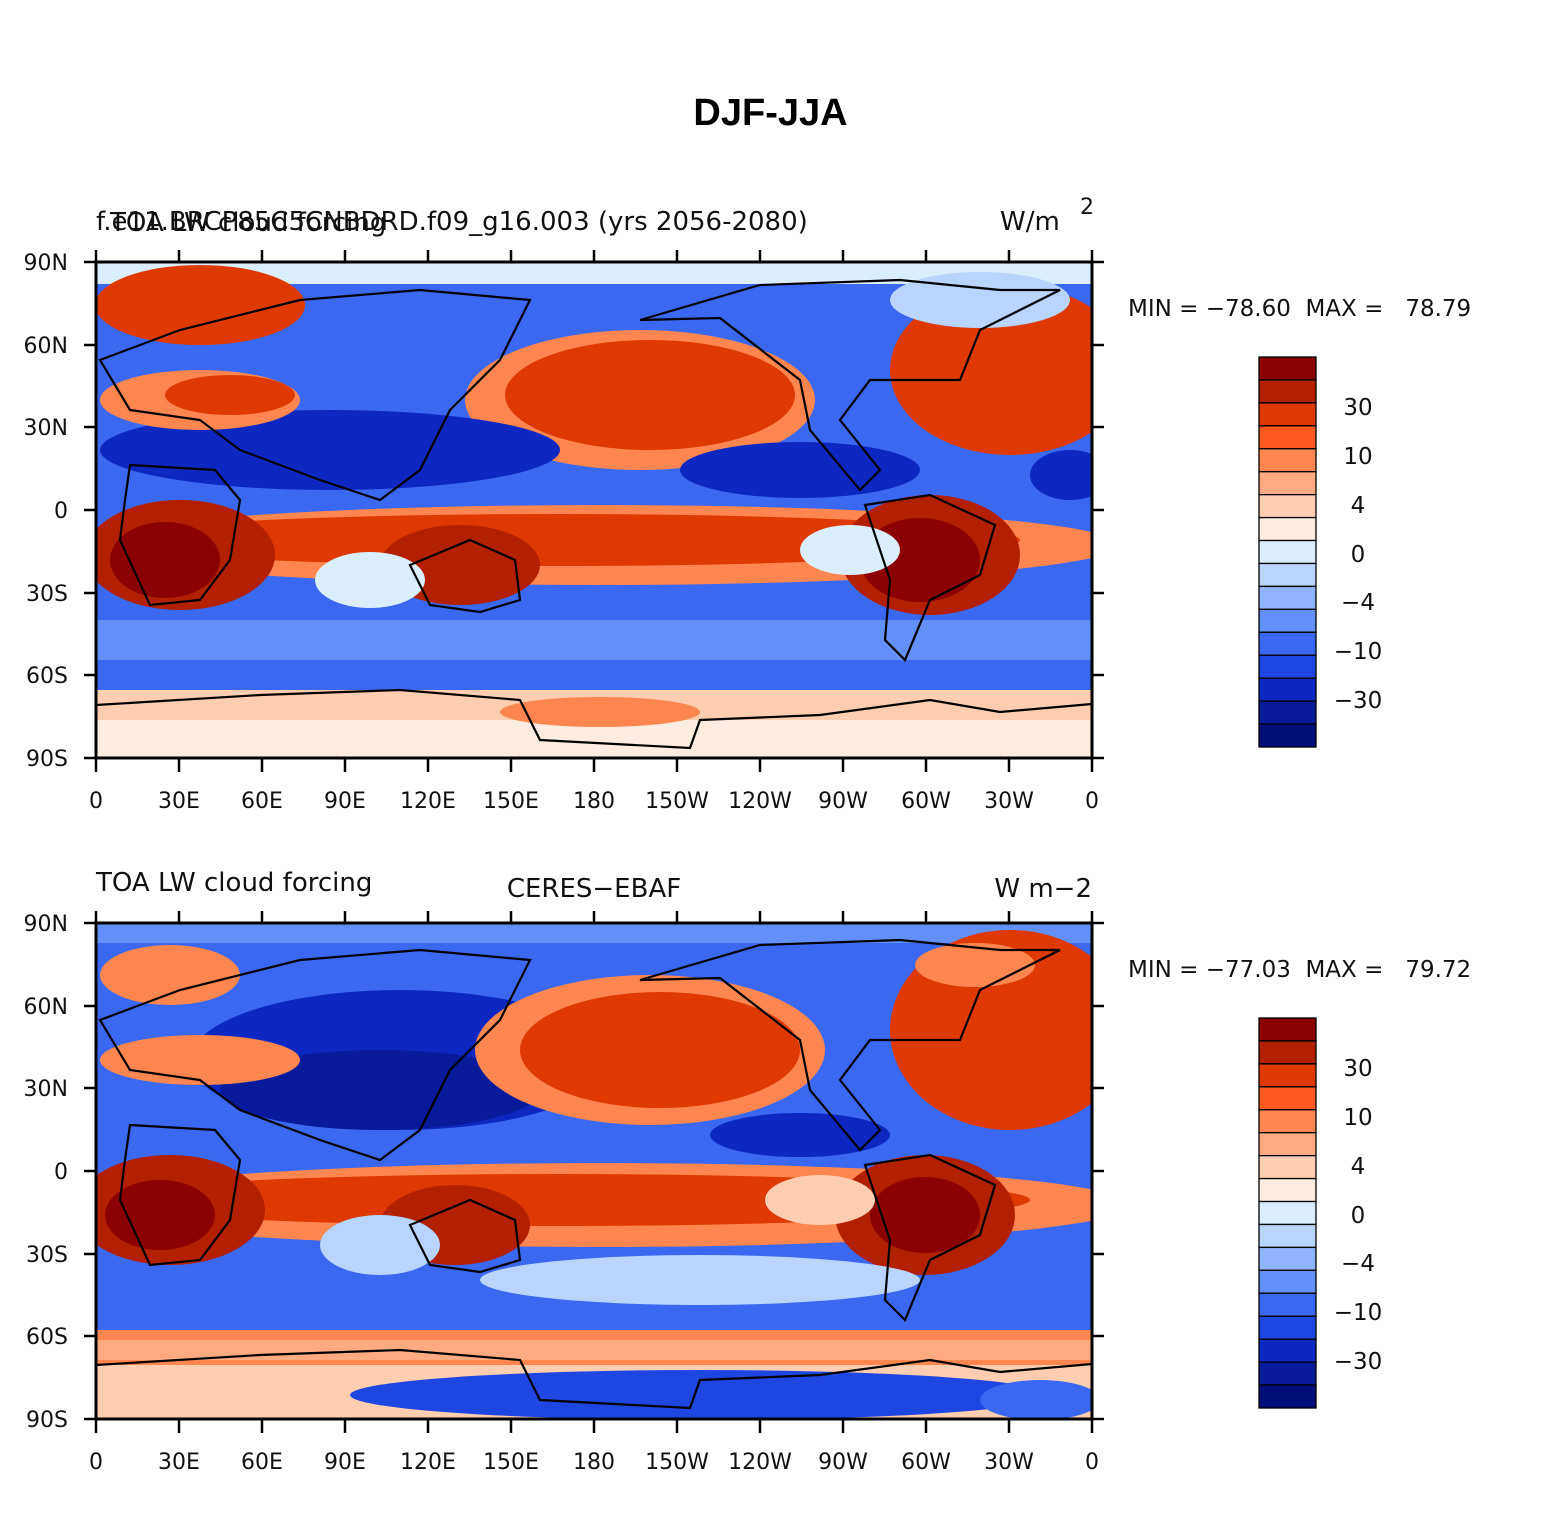 This screenshot has height=1538, width=1541. What do you see at coordinates (47, 594) in the screenshot?
I see `top-lat-label: 30S` at bounding box center [47, 594].